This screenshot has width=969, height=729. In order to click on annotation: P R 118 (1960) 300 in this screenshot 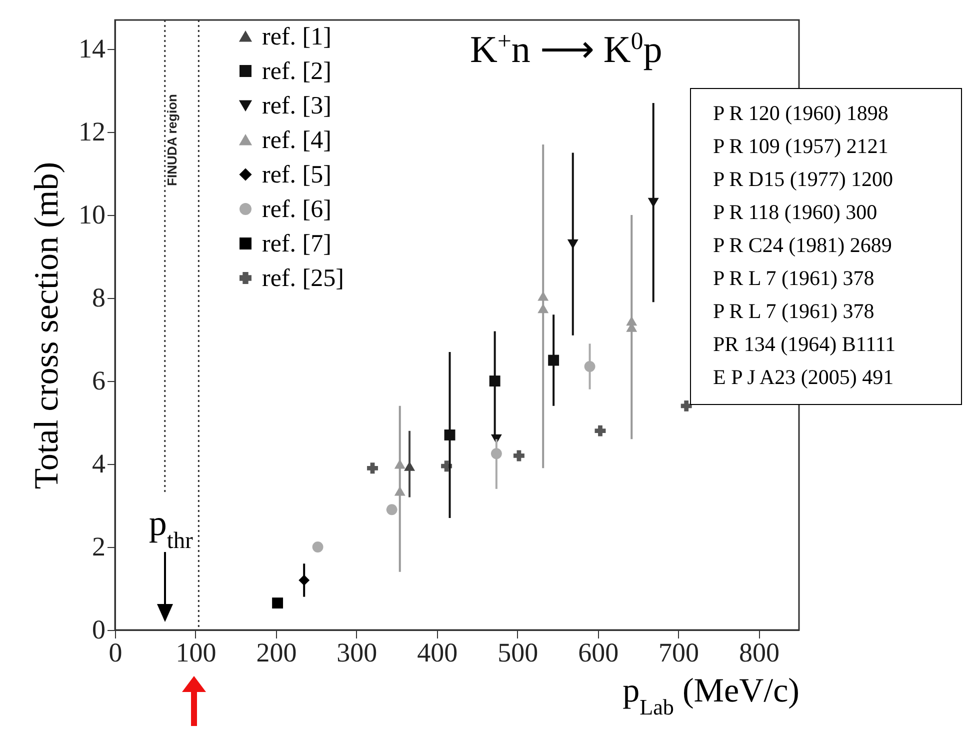, I will do `click(795, 212)`.